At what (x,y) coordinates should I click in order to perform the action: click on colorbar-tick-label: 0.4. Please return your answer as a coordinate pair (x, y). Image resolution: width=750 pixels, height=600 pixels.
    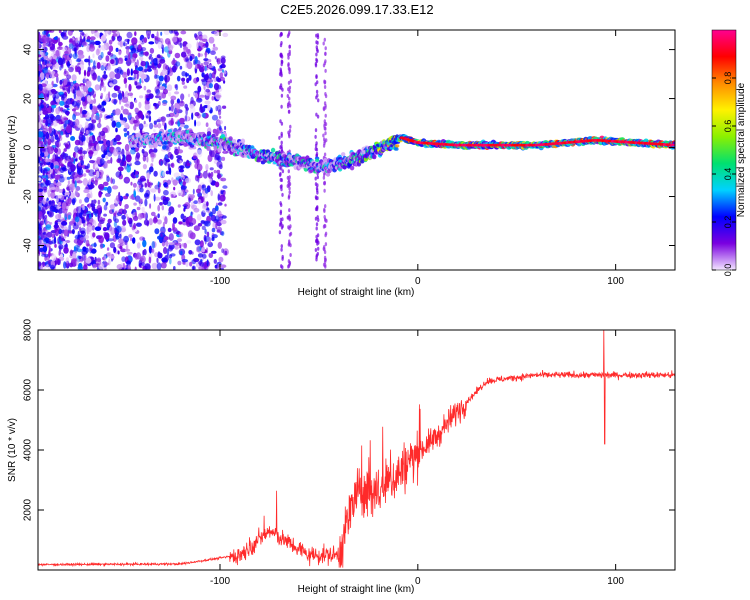
    Looking at the image, I should click on (728, 174).